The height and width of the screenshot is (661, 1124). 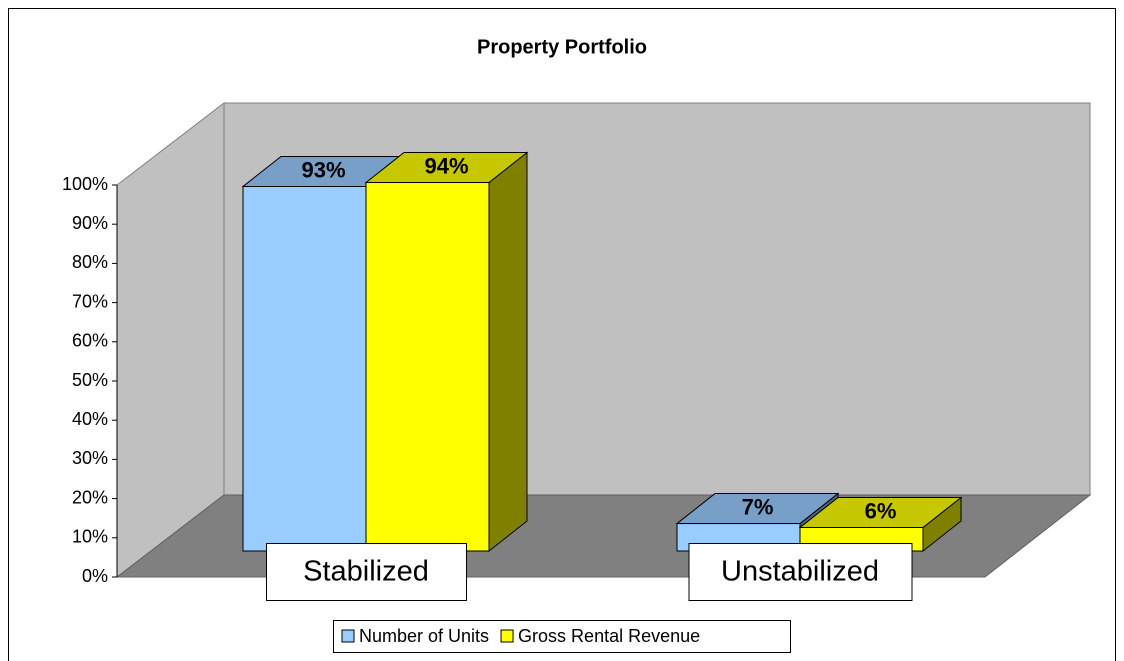 What do you see at coordinates (90, 537) in the screenshot?
I see `y-tick-label: 10%` at bounding box center [90, 537].